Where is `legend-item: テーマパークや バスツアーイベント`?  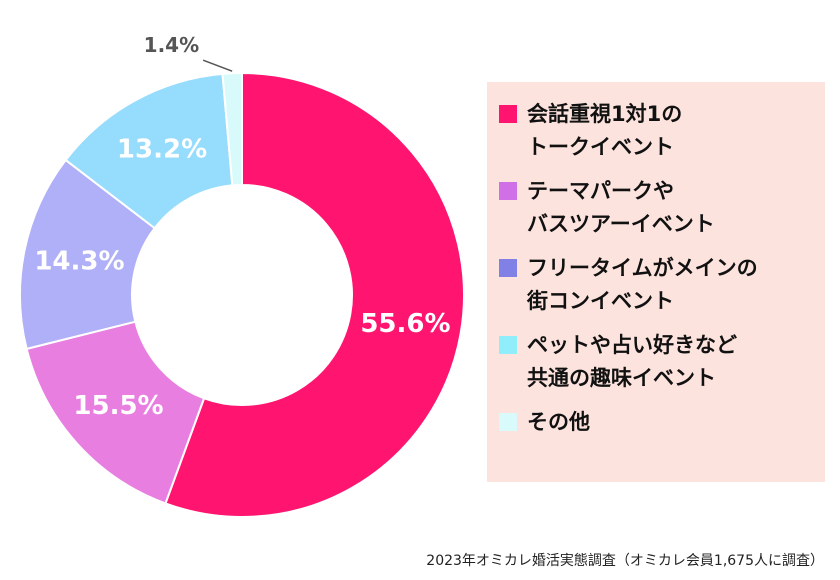
legend-item: テーマパークや バスツアーイベント is located at coordinates (662, 208).